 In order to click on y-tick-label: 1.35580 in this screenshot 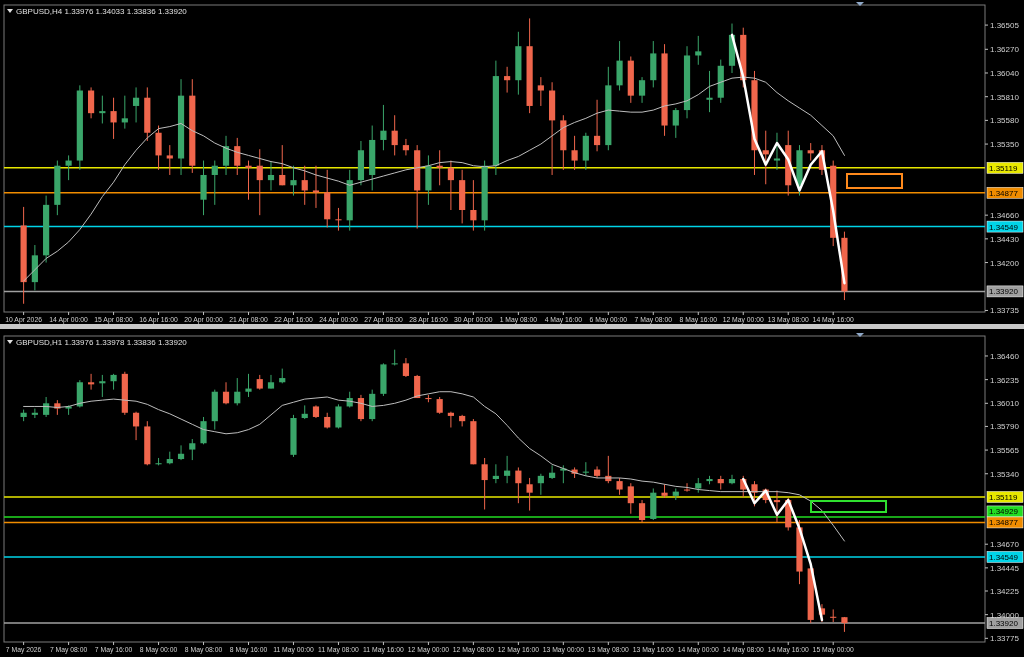, I will do `click(1005, 121)`.